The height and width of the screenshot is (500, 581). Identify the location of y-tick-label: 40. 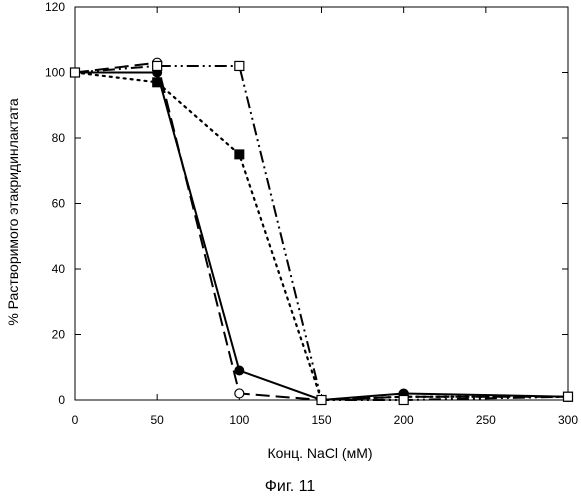
(59, 269).